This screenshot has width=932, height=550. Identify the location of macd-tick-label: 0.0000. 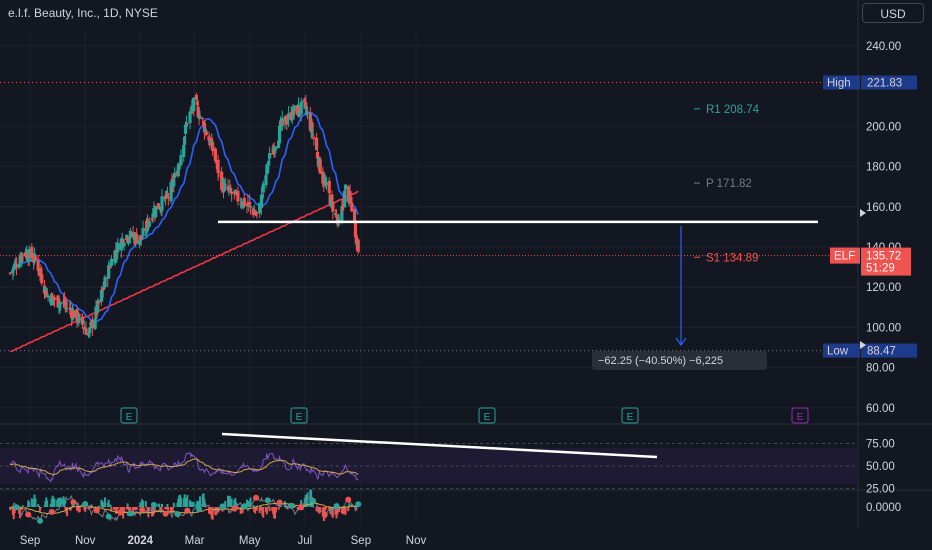
(883, 508).